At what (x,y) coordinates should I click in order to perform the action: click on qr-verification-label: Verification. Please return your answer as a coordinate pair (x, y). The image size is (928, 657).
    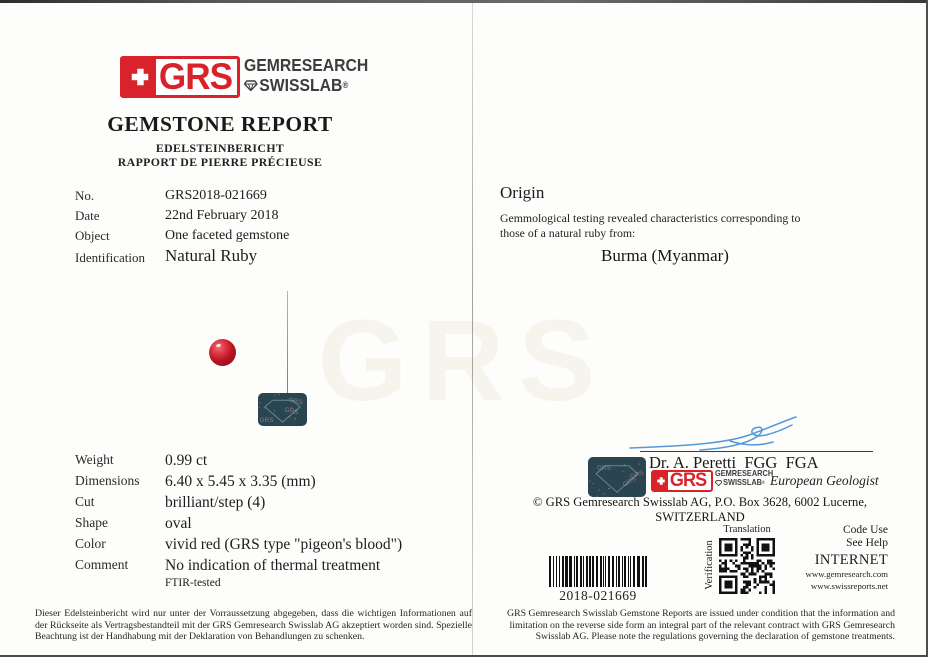
    Looking at the image, I should click on (709, 565).